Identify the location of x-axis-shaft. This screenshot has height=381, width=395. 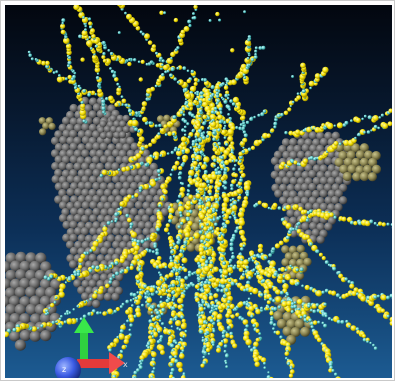
(94, 363).